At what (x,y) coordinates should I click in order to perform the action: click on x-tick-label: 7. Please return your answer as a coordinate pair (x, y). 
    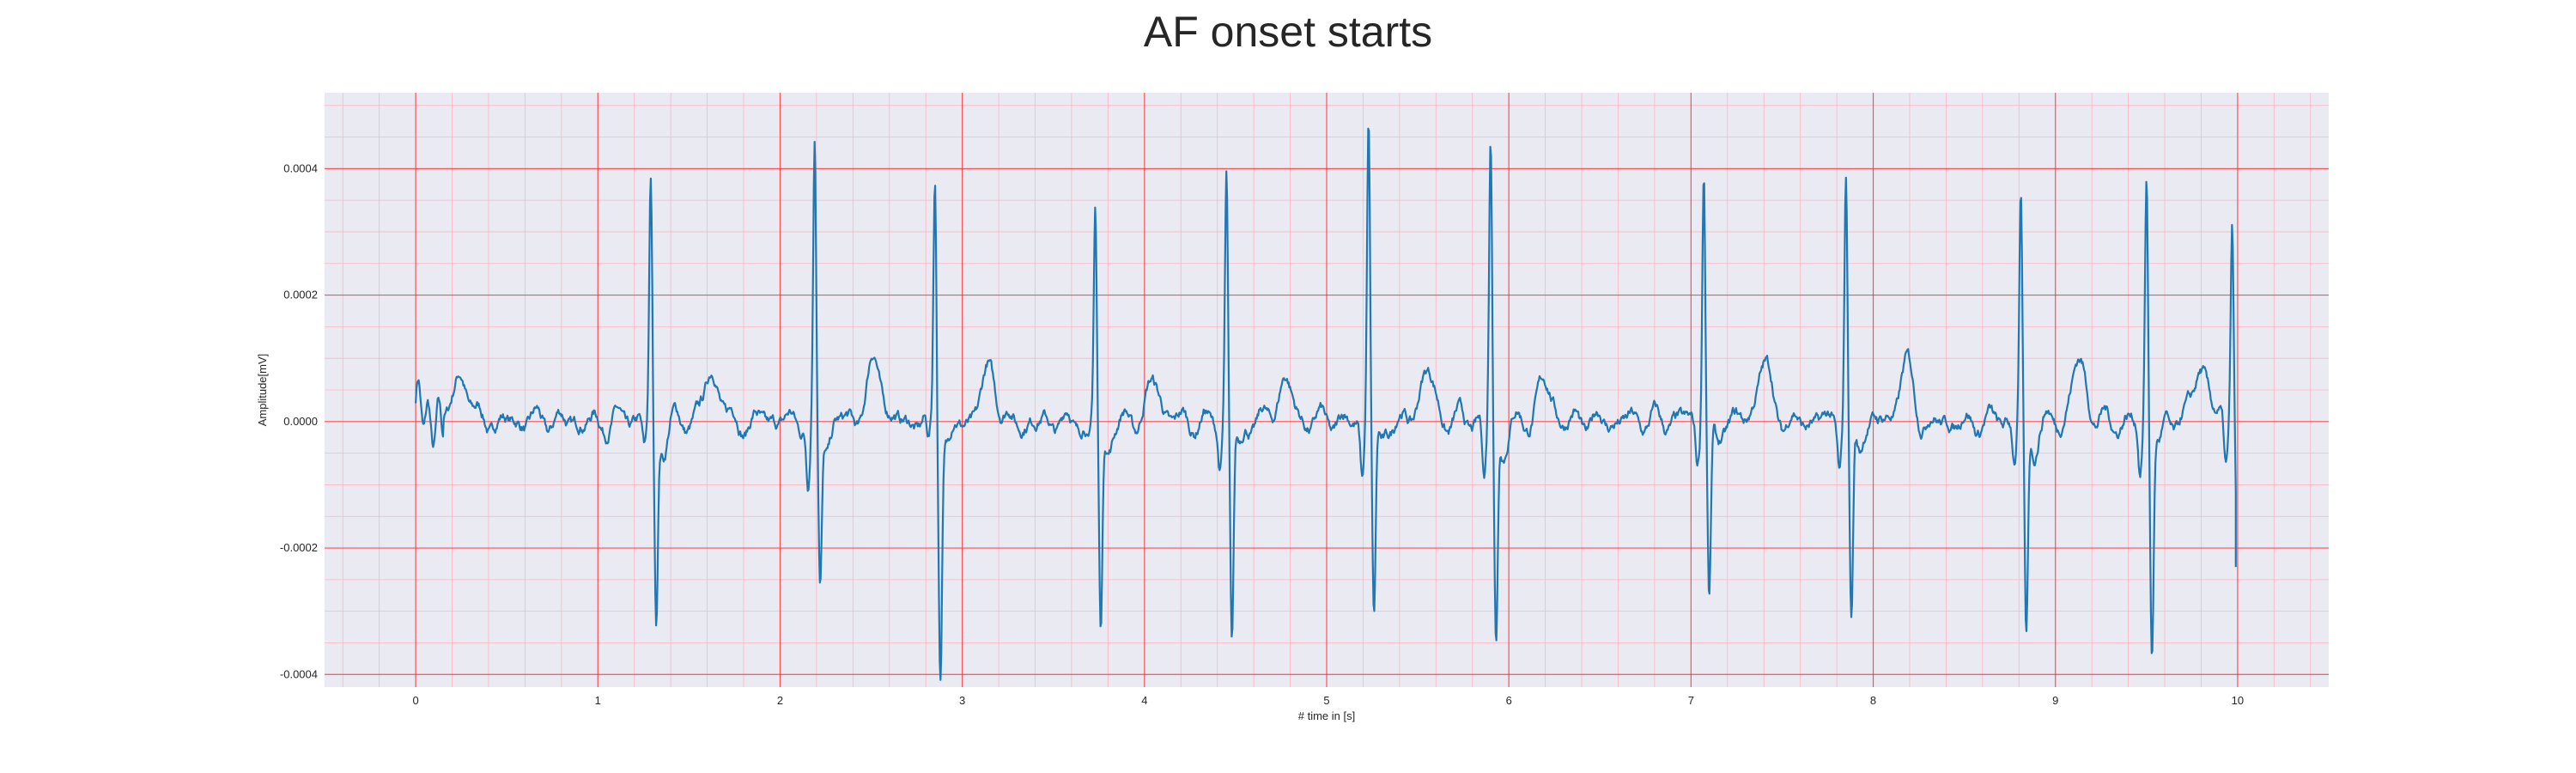
    Looking at the image, I should click on (1691, 700).